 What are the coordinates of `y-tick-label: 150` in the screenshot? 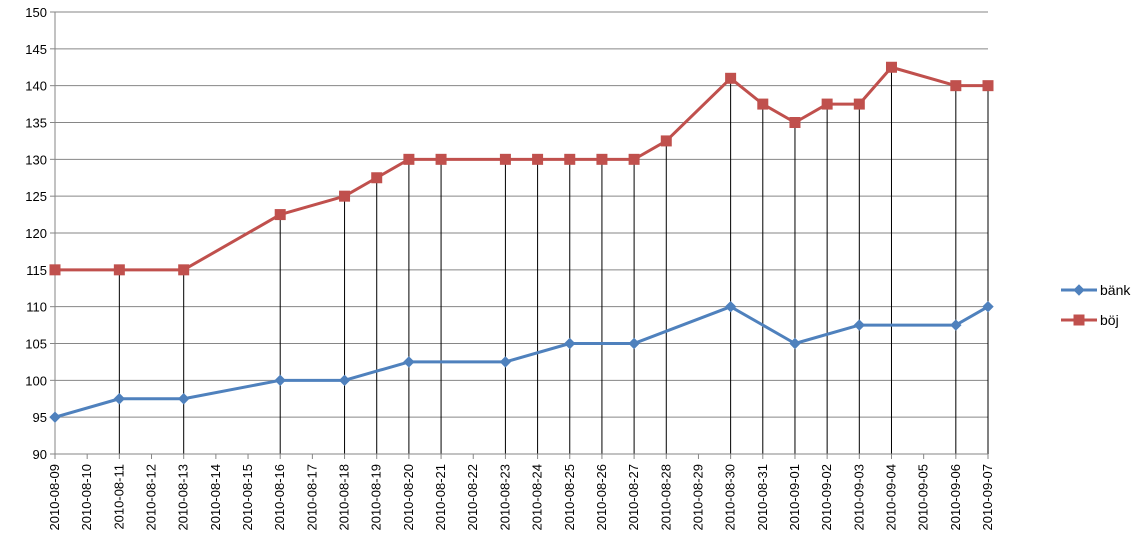 It's located at (36, 12).